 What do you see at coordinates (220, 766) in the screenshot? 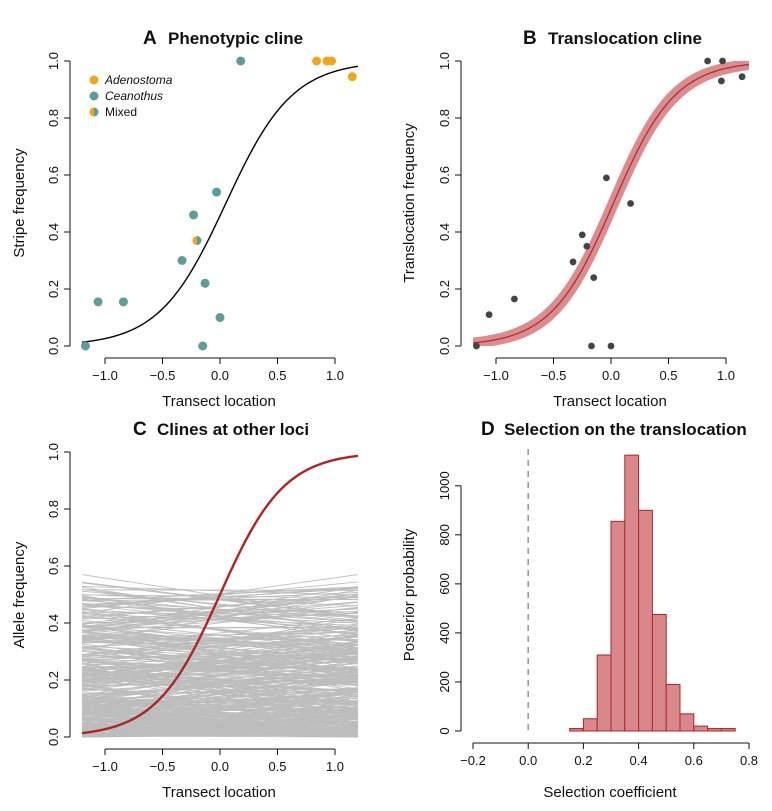
I see `panel-c-x-tick-label: 0.0` at bounding box center [220, 766].